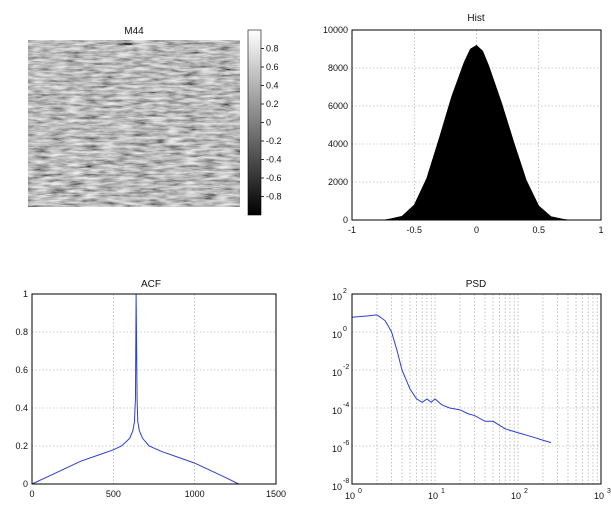 This screenshot has width=611, height=506. What do you see at coordinates (346, 443) in the screenshot?
I see `psd-y-tick-exponent: -6` at bounding box center [346, 443].